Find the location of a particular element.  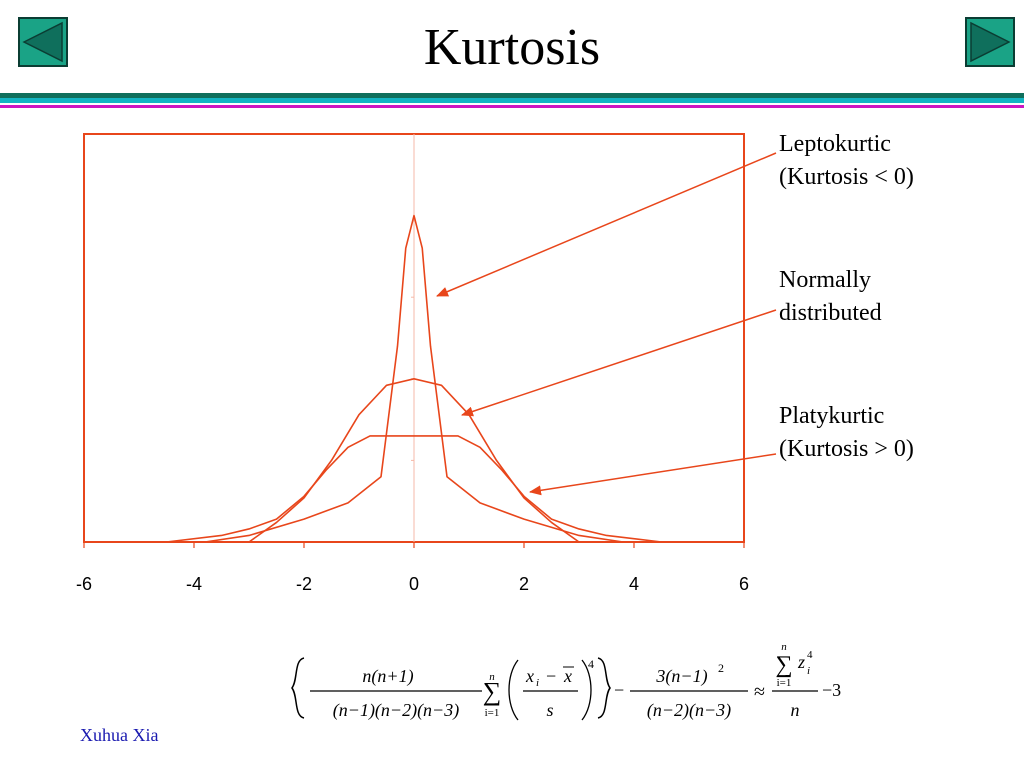

sum2-upper: n is located at coordinates (784, 647).